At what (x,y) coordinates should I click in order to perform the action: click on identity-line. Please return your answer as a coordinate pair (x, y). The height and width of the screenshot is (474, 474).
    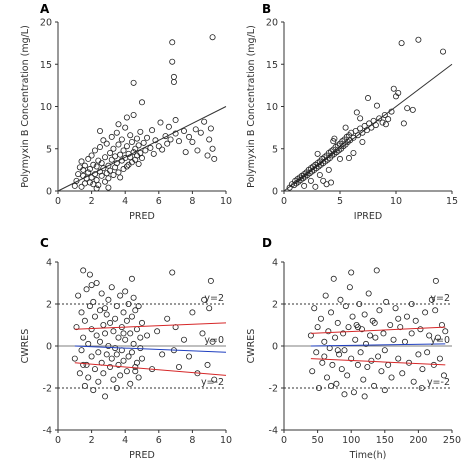
    Looking at the image, I should click on (142, 149).